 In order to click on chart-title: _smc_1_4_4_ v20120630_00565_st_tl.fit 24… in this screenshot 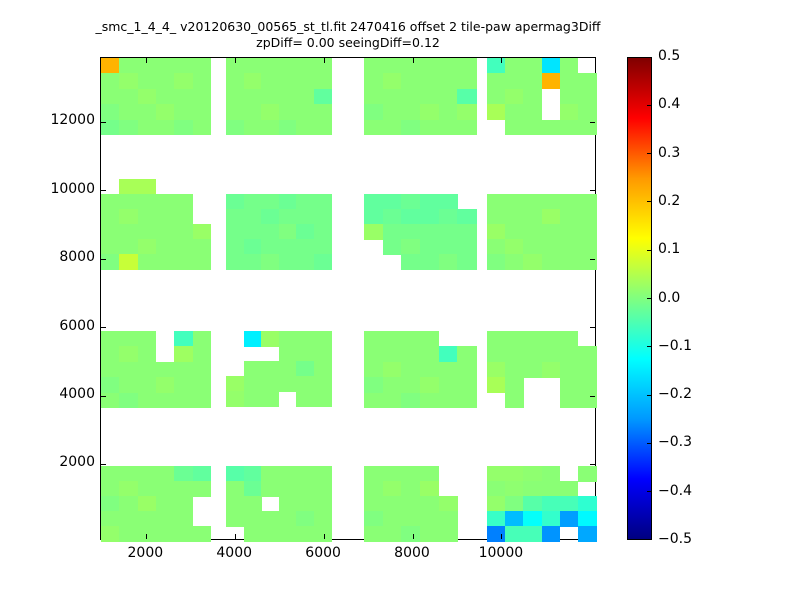, I will do `click(348, 26)`.